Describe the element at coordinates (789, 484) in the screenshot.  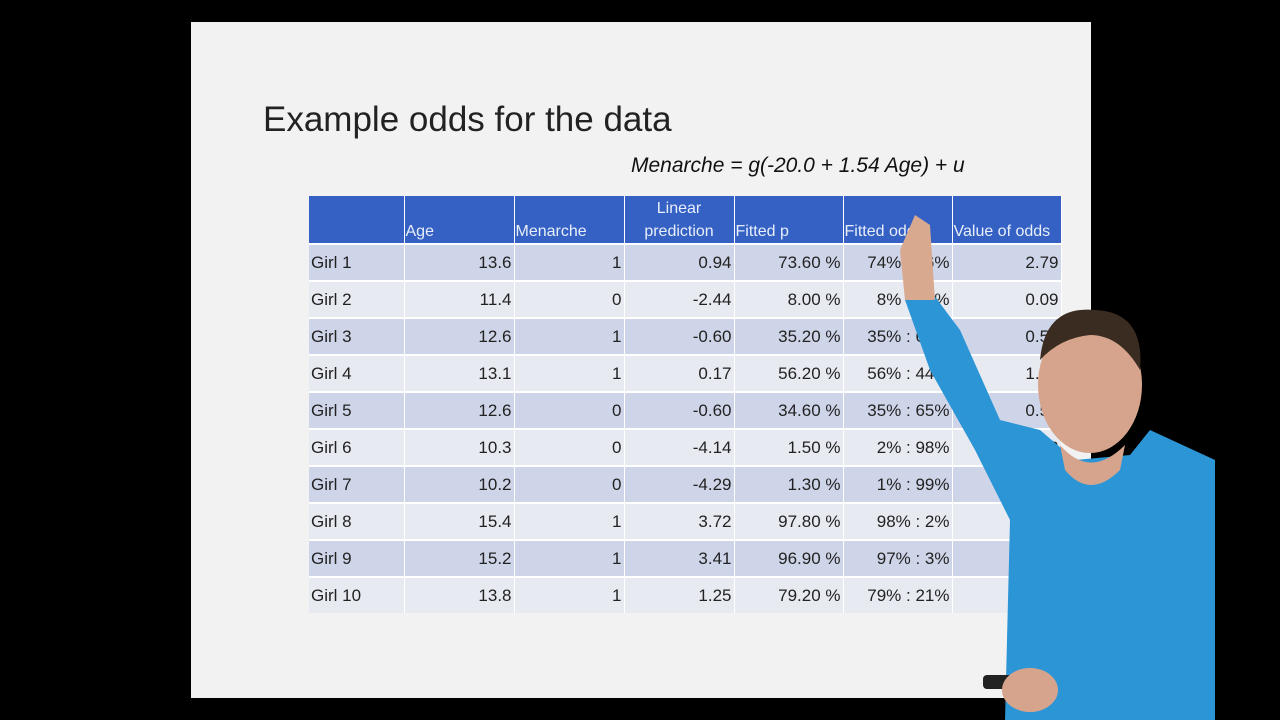
I see `table-cell: 1.30 %` at that location.